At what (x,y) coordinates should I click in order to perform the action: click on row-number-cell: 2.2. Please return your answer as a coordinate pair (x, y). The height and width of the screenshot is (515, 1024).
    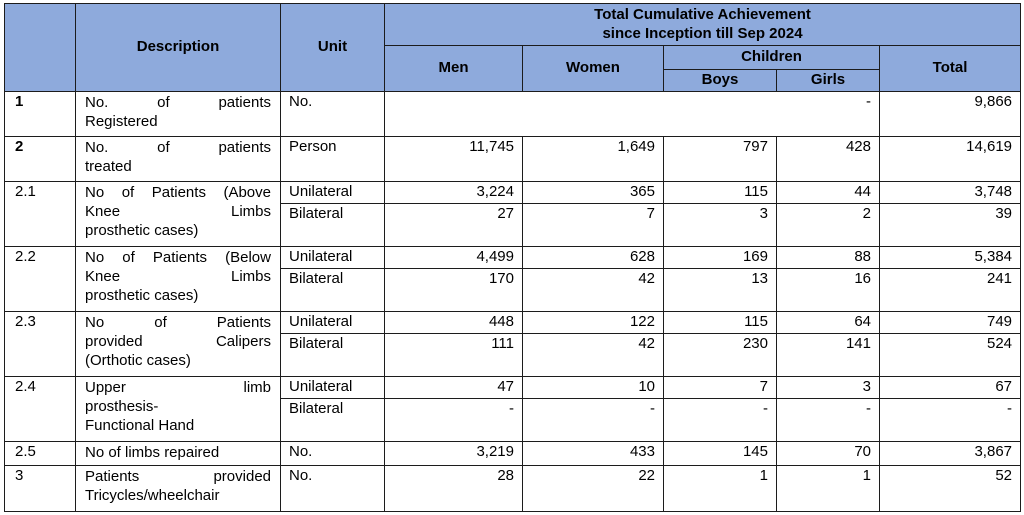
    Looking at the image, I should click on (40, 279).